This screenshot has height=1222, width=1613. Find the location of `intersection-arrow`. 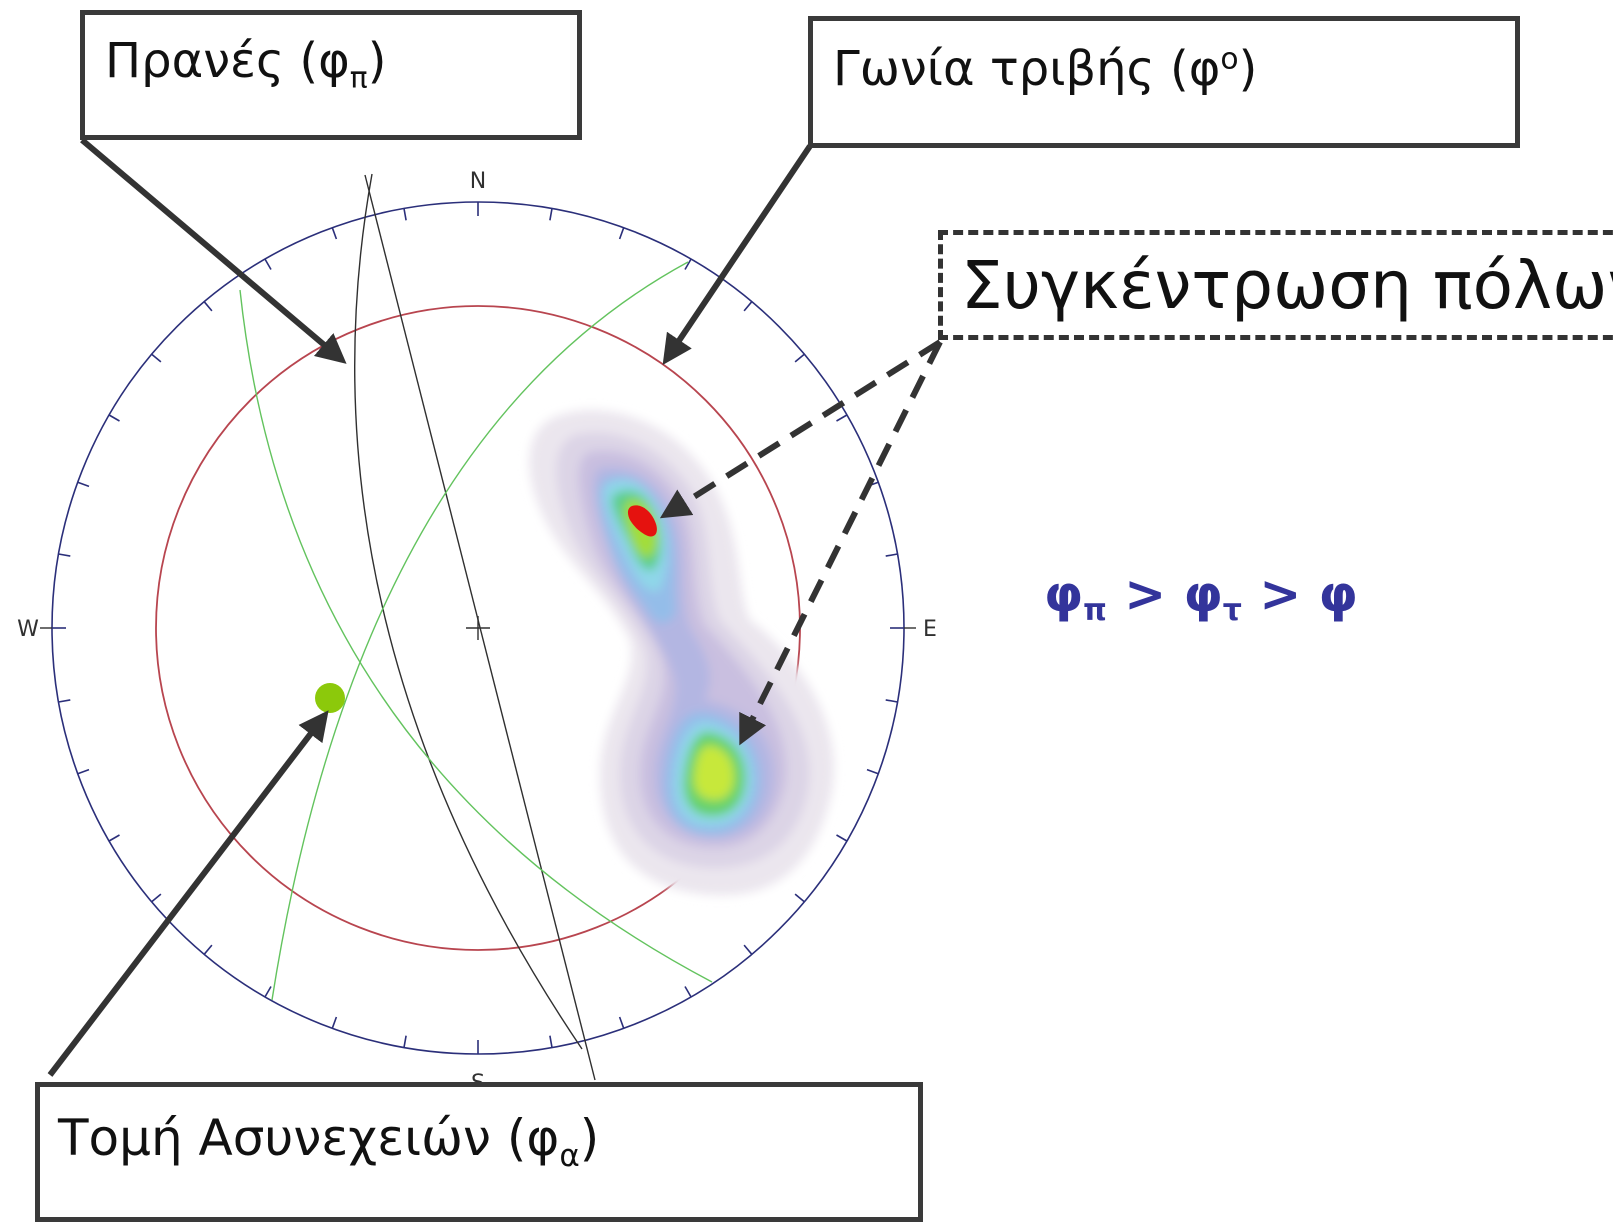

intersection-arrow is located at coordinates (188, 893).